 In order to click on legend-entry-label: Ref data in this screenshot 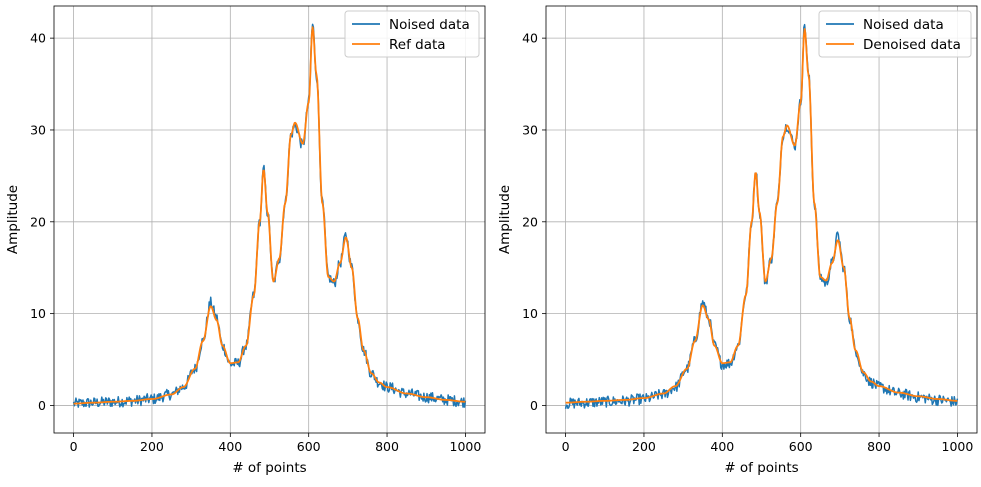, I will do `click(417, 45)`.